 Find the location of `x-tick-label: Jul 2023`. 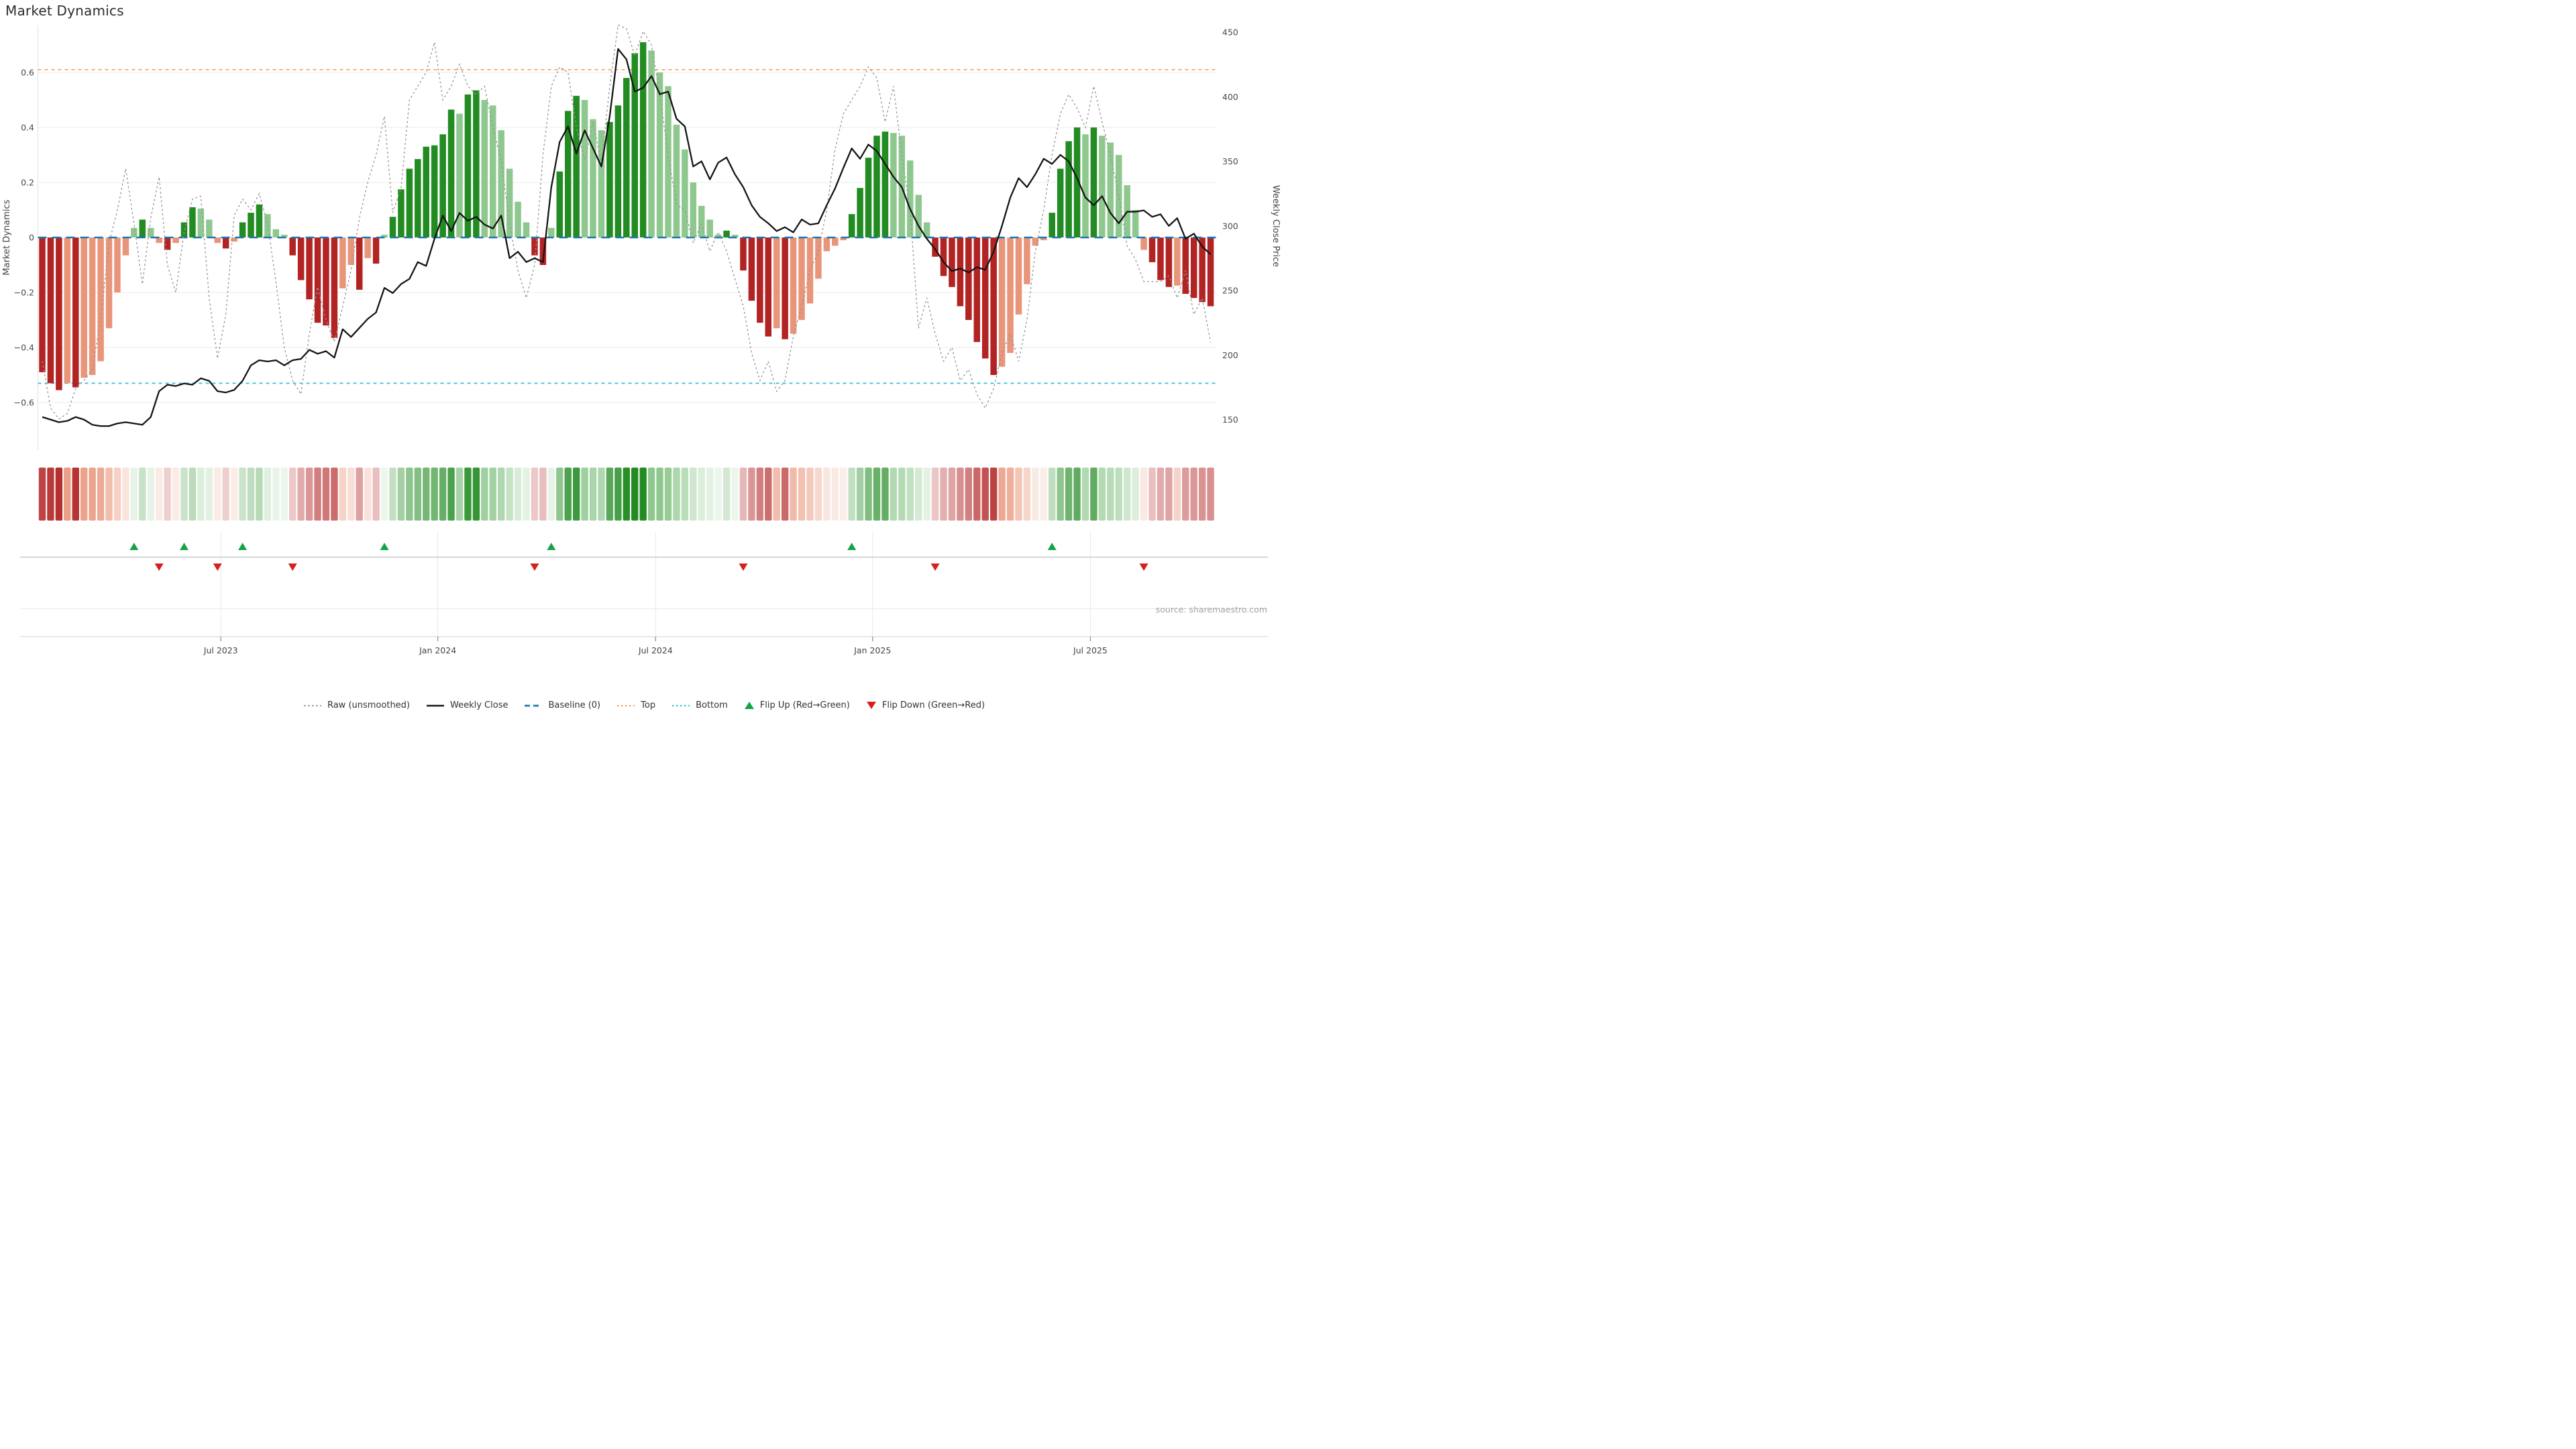

x-tick-label: Jul 2023 is located at coordinates (220, 650).